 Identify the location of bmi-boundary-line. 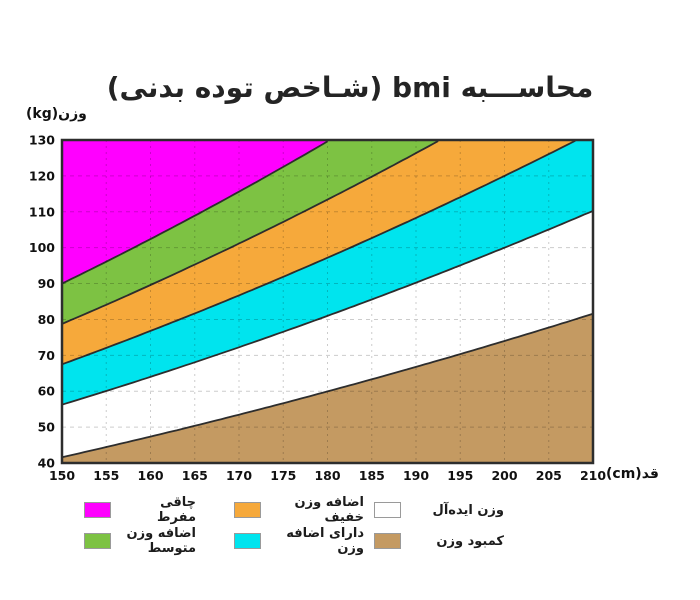
(194, 212).